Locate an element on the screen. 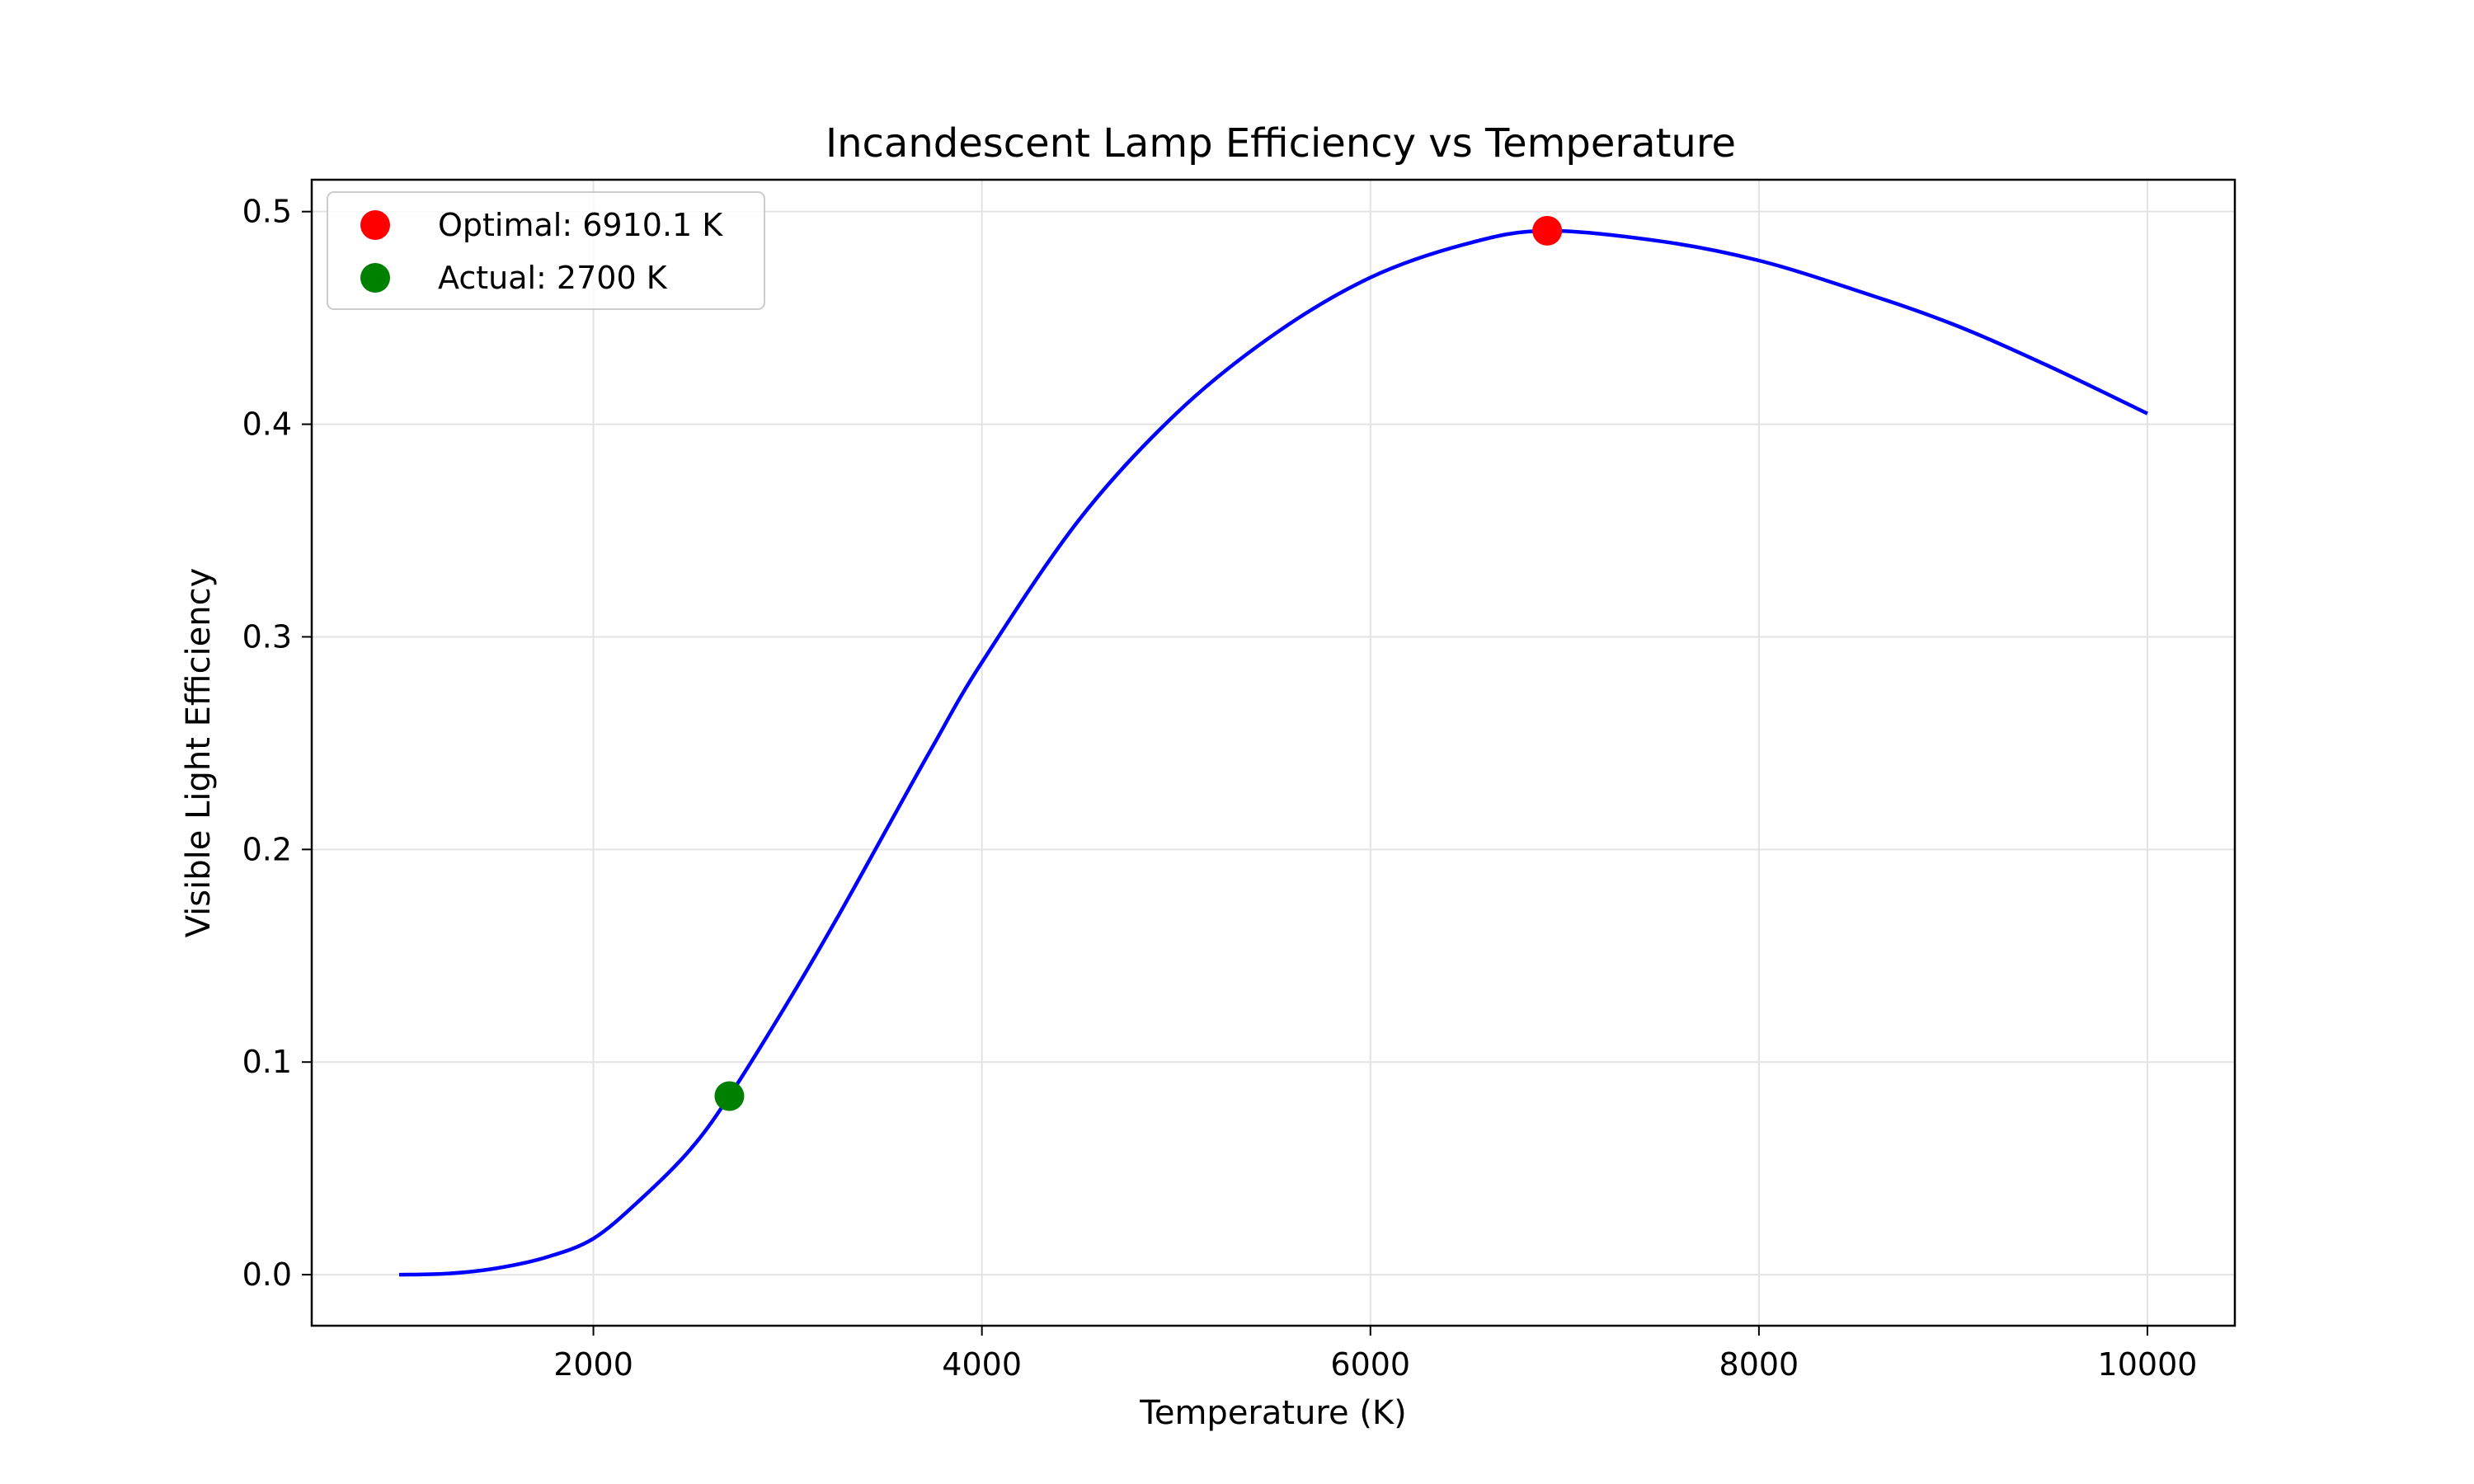 The image size is (2474, 1484). legend-box is located at coordinates (546, 251).